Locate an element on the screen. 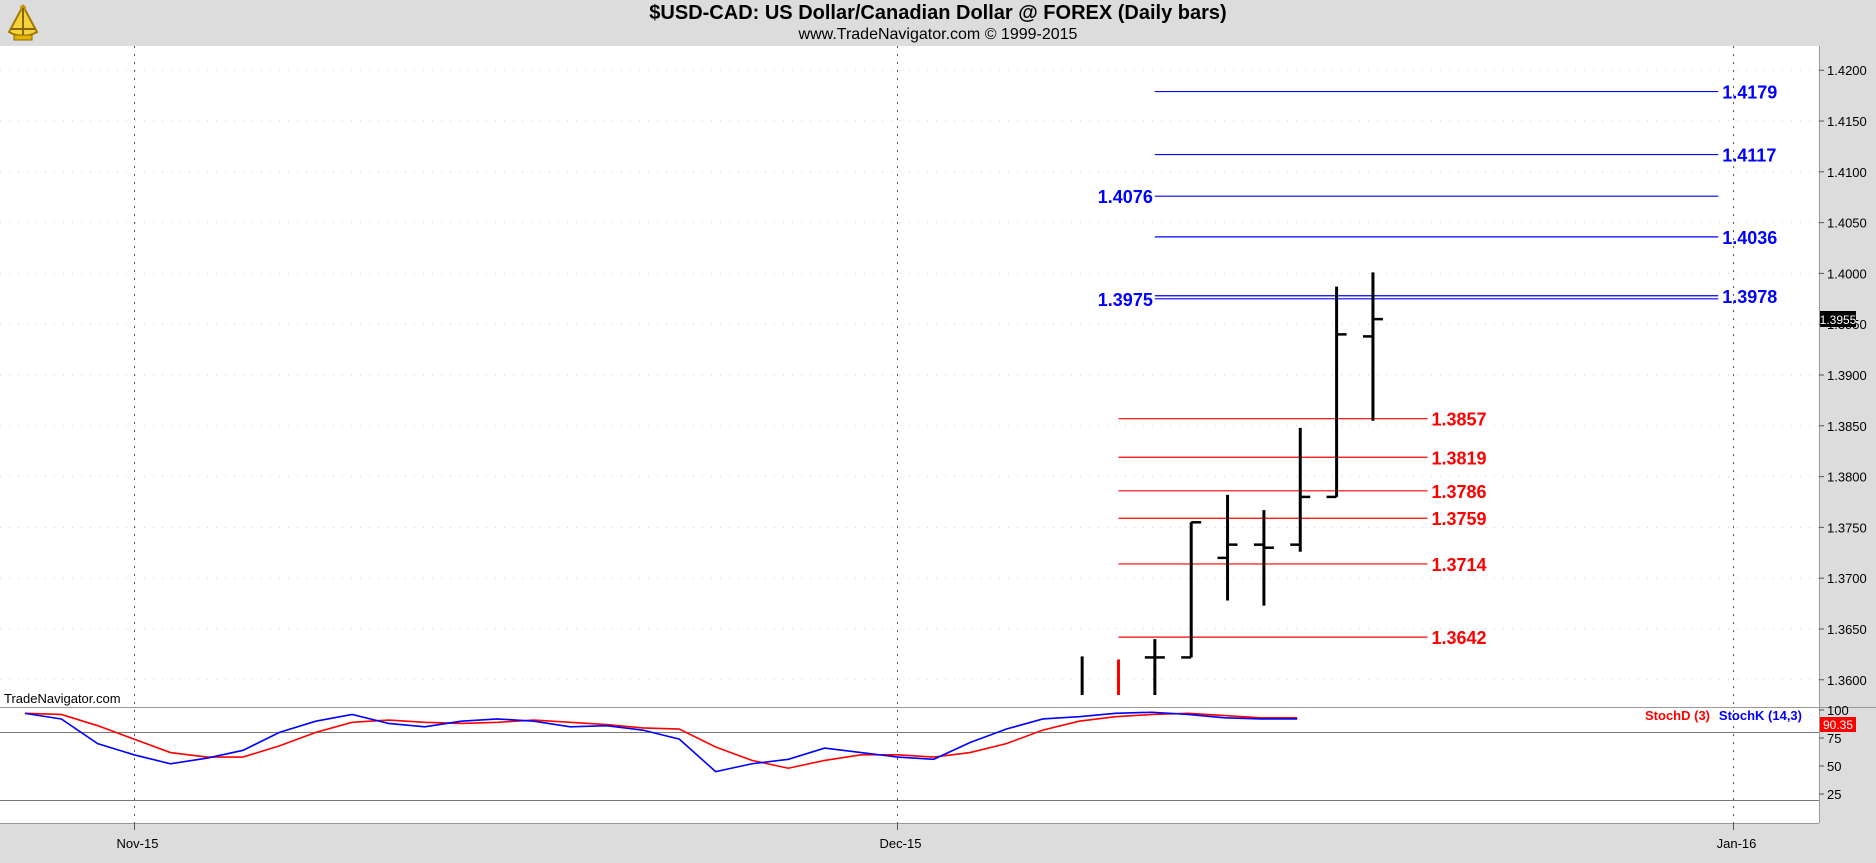 This screenshot has width=1876, height=863. sextant-logo-icon is located at coordinates (23, 22).